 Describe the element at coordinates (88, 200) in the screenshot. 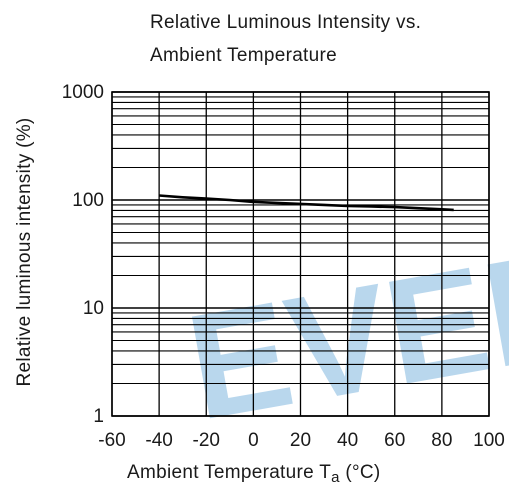

I see `y-tick-label: 100` at that location.